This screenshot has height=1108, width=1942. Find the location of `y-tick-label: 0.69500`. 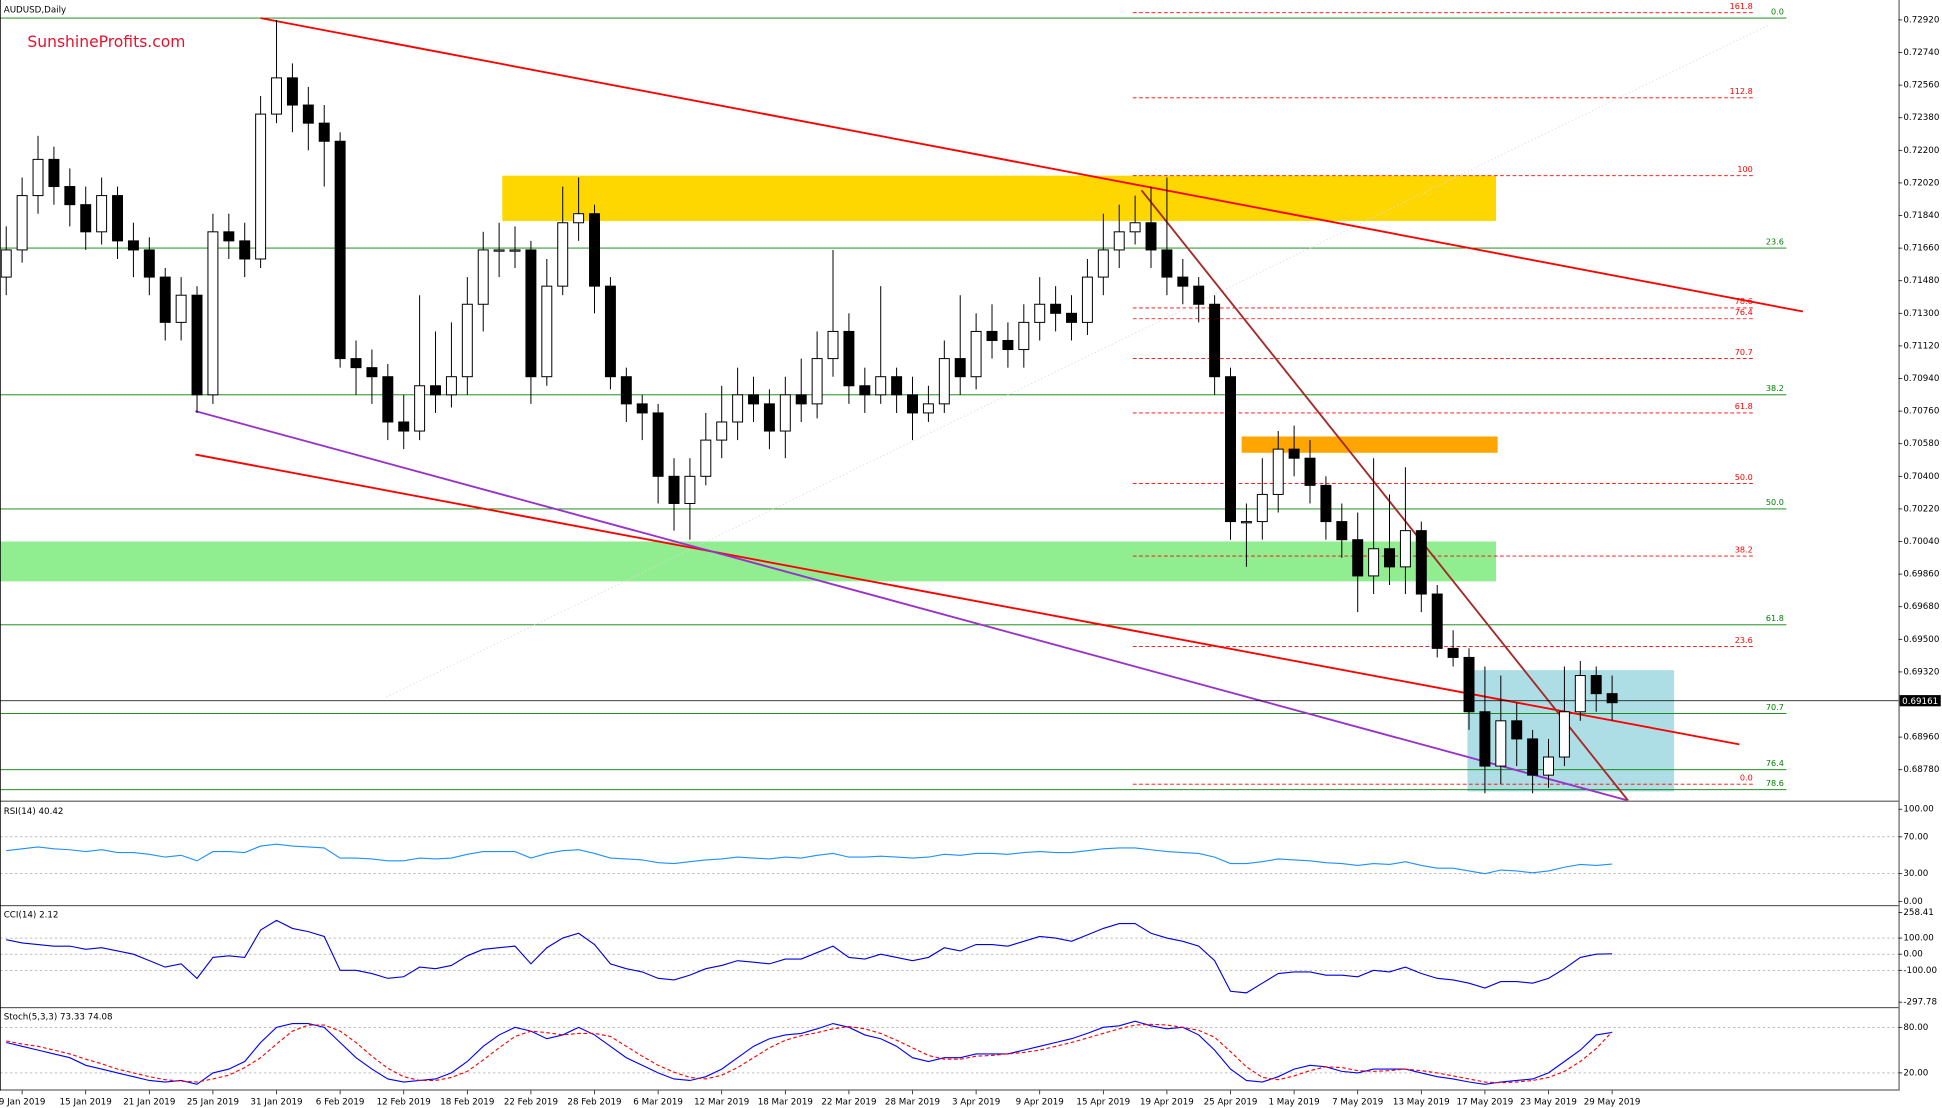

y-tick-label: 0.69500 is located at coordinates (1921, 640).